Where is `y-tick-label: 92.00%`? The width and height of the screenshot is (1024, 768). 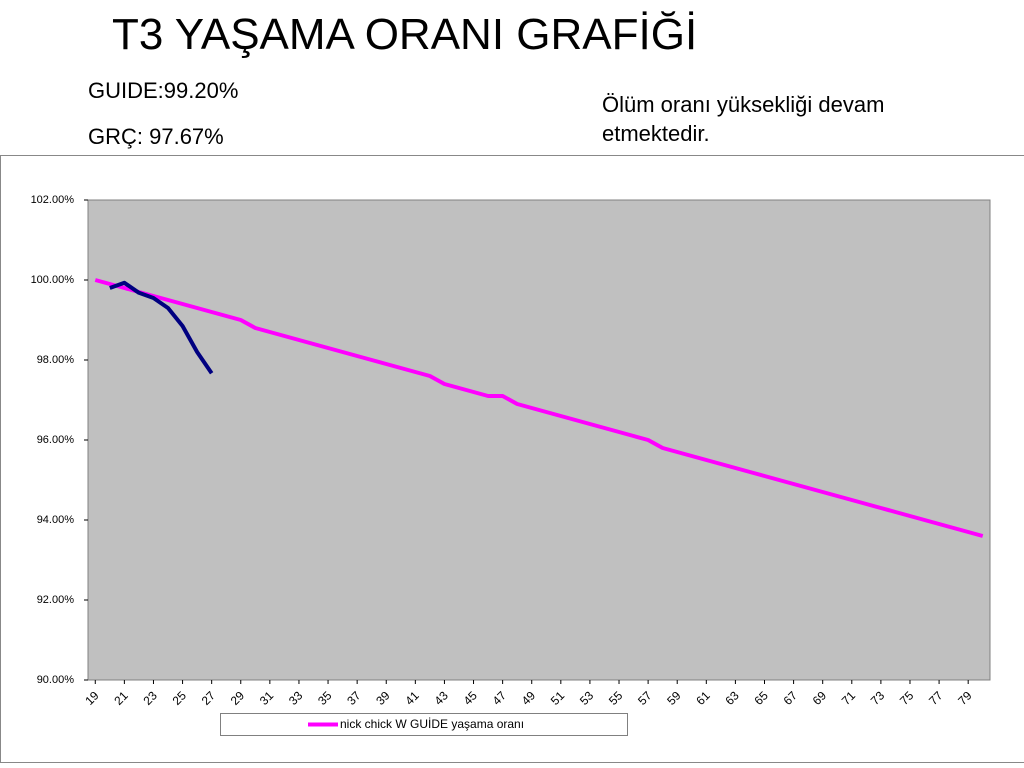 y-tick-label: 92.00% is located at coordinates (56, 600).